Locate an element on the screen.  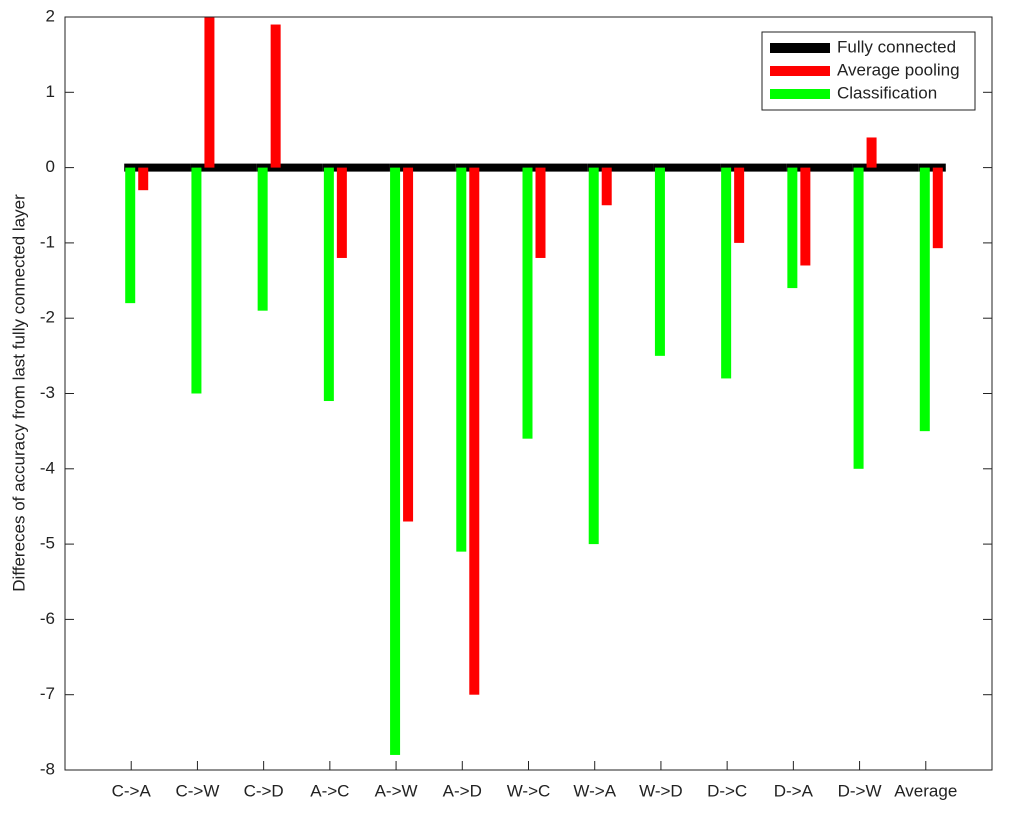
y-tick-label: 1 is located at coordinates (50, 91).